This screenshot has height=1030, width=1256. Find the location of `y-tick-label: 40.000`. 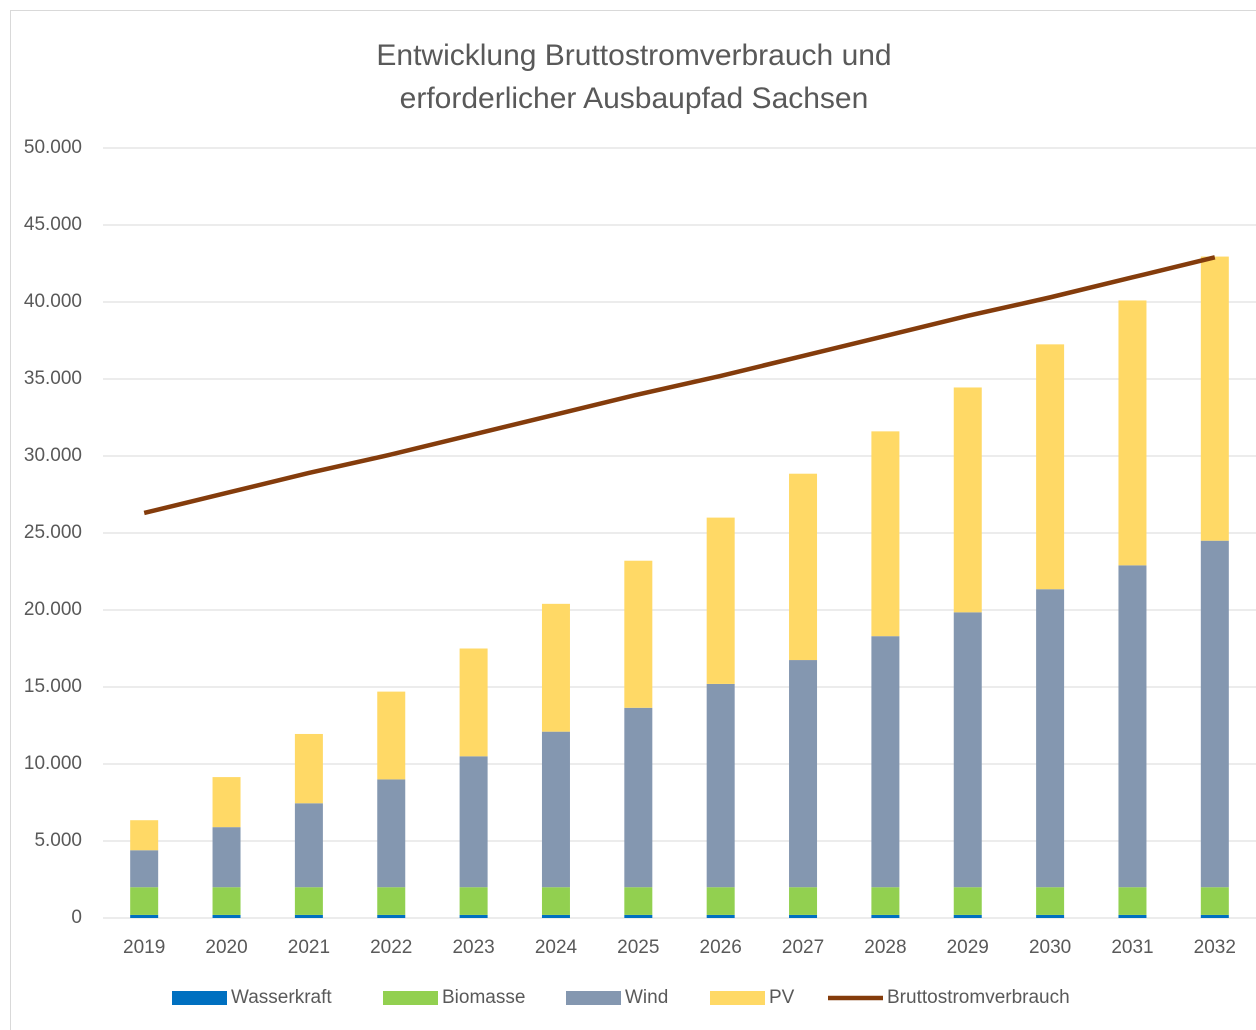

y-tick-label: 40.000 is located at coordinates (53, 301).